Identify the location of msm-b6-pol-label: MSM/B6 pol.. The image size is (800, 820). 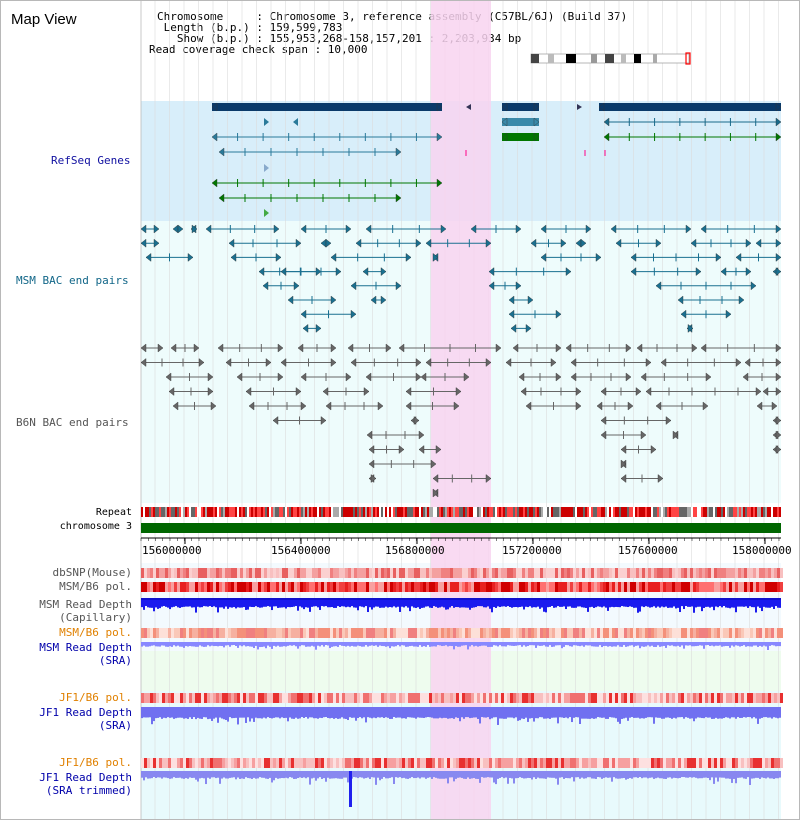
(95, 586).